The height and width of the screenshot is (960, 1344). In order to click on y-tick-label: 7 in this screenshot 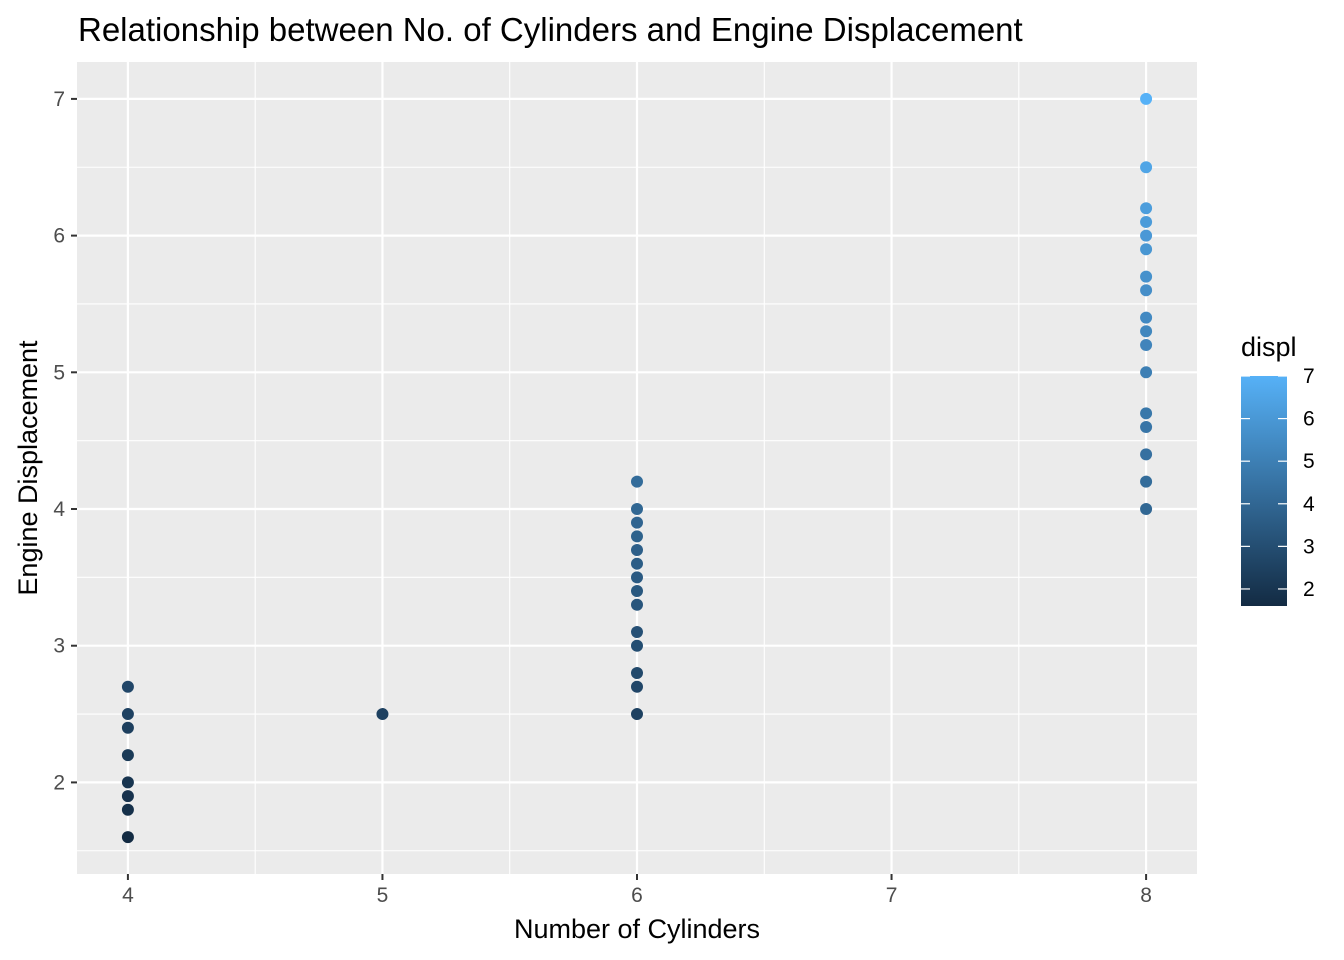, I will do `click(59, 99)`.